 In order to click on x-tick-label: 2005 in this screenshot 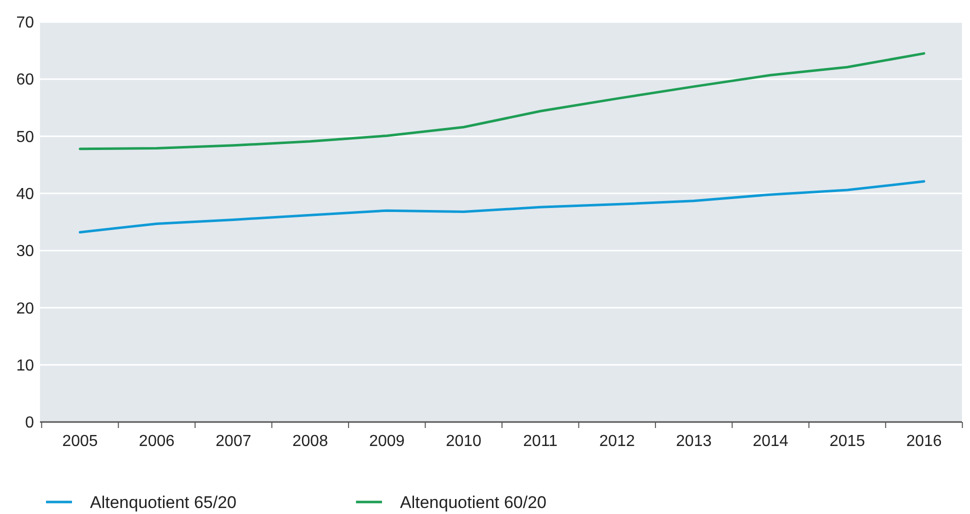, I will do `click(80, 441)`.